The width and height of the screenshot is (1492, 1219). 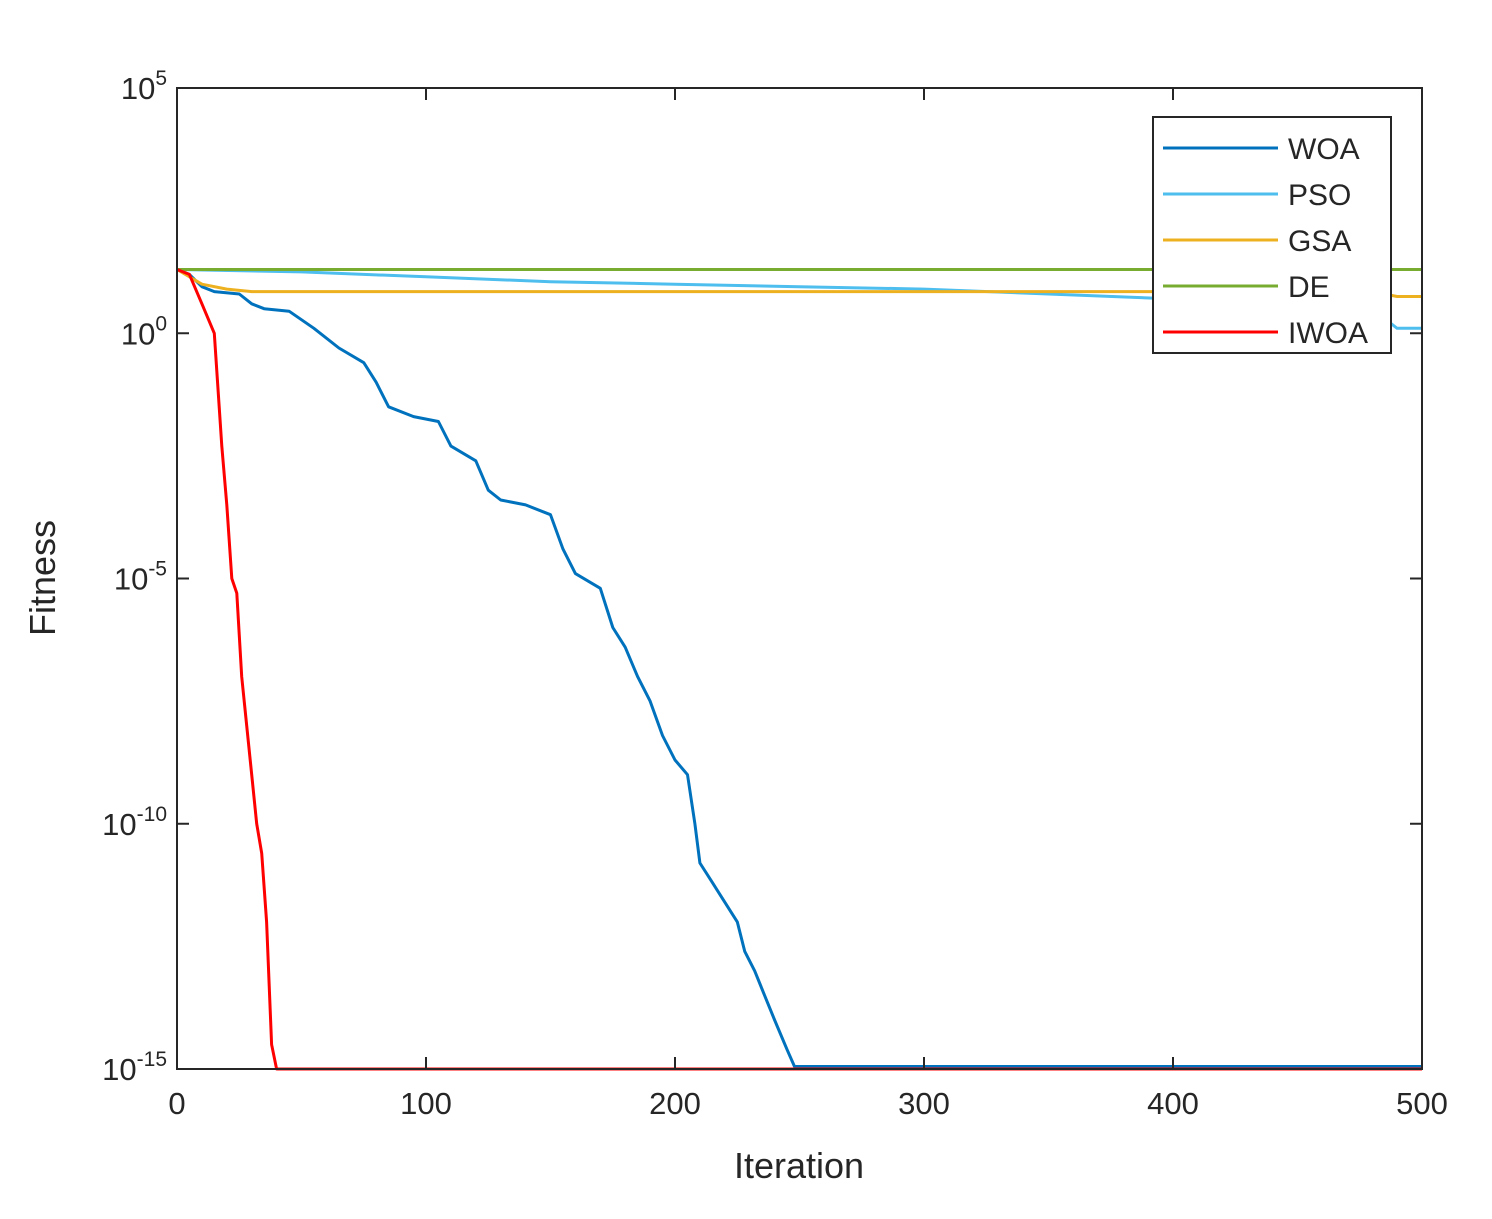 What do you see at coordinates (134, 1067) in the screenshot?
I see `y-tick-label: 10⁻¹⁵` at bounding box center [134, 1067].